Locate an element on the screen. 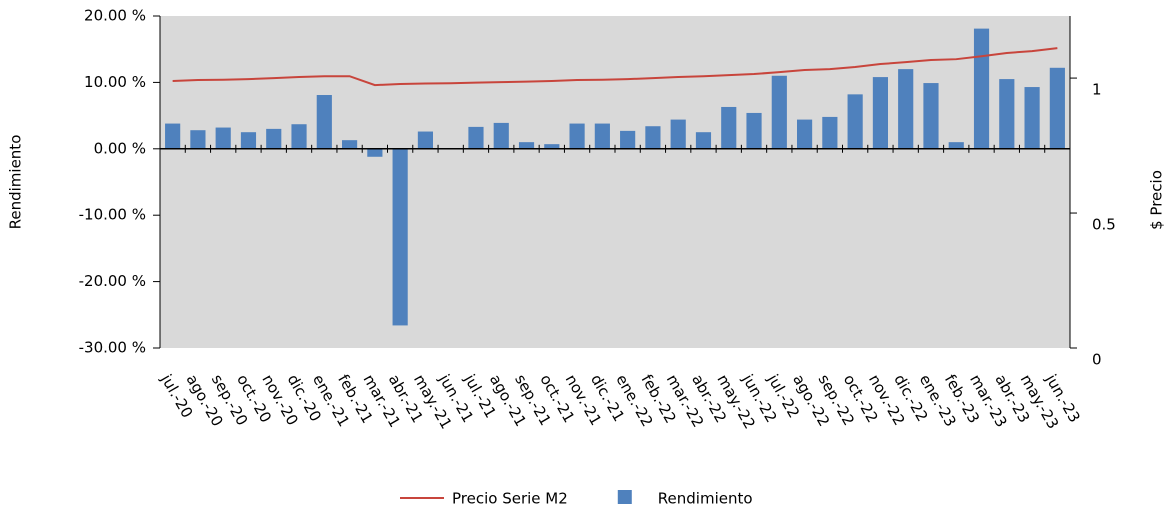 This screenshot has height=516, width=1170. y-tick-label: 0.00 % is located at coordinates (120, 148).